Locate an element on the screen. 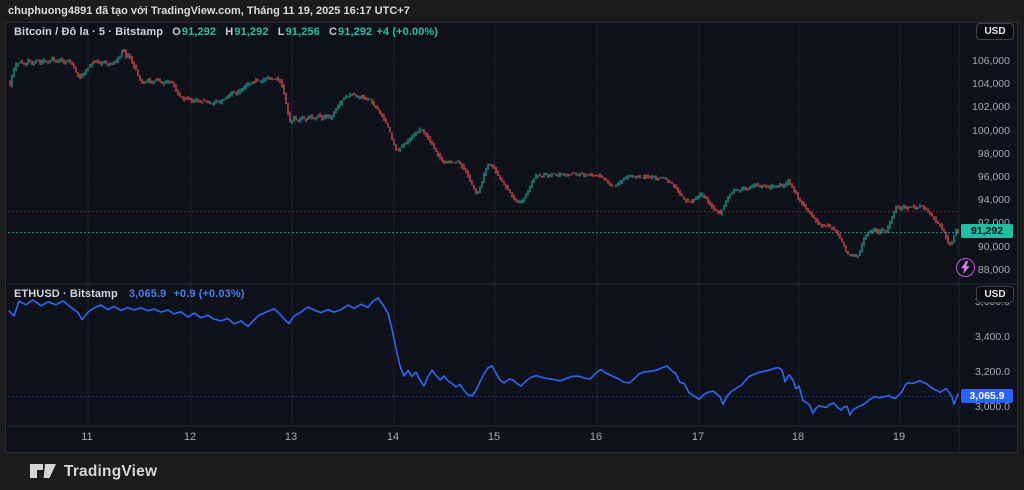 This screenshot has width=1024, height=490. time-axis-label: 13 is located at coordinates (291, 437).